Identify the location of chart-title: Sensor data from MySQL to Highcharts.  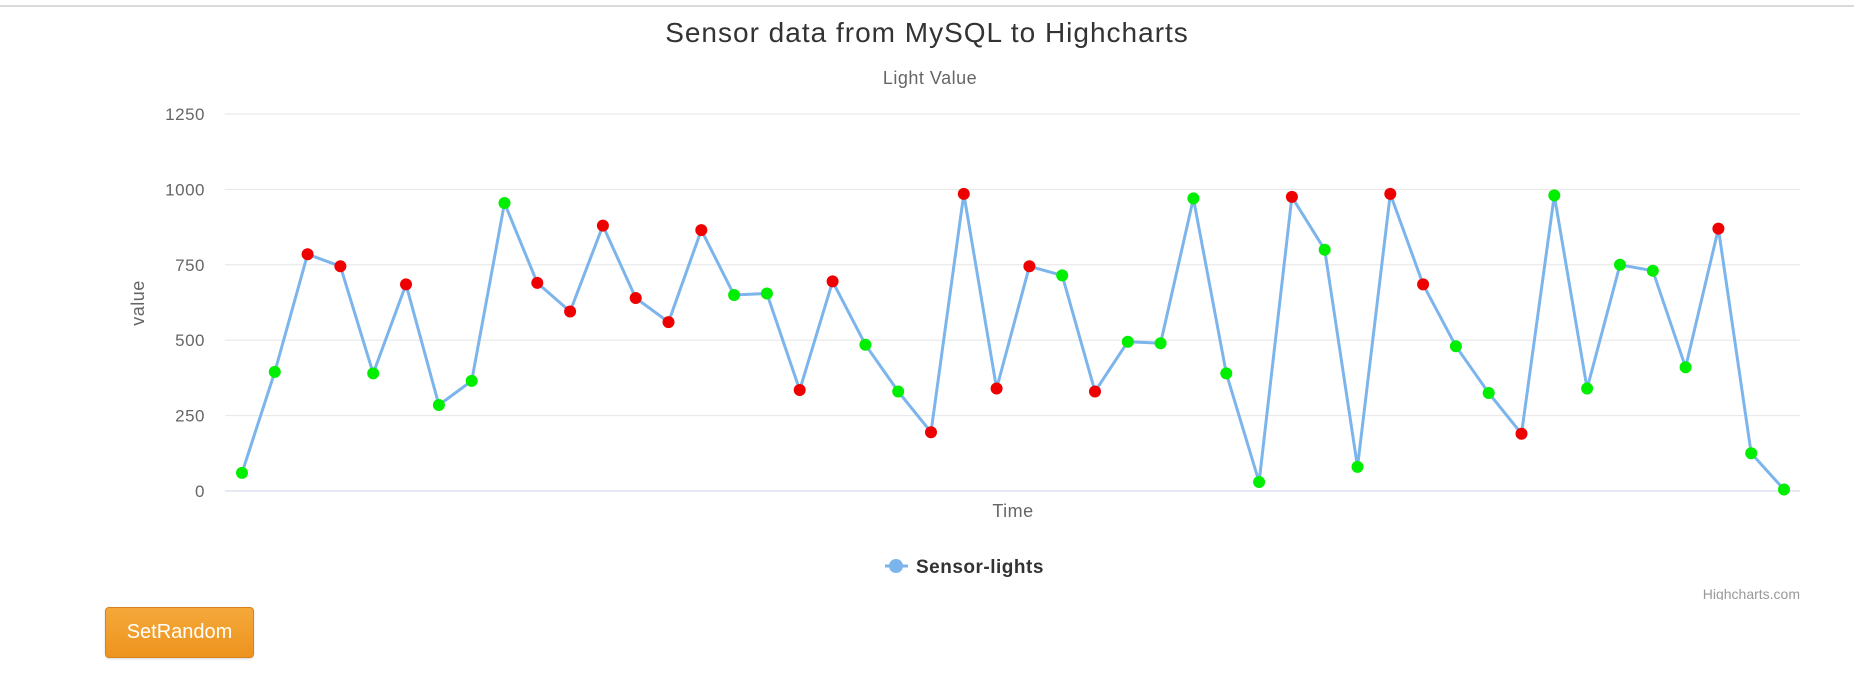
(927, 32).